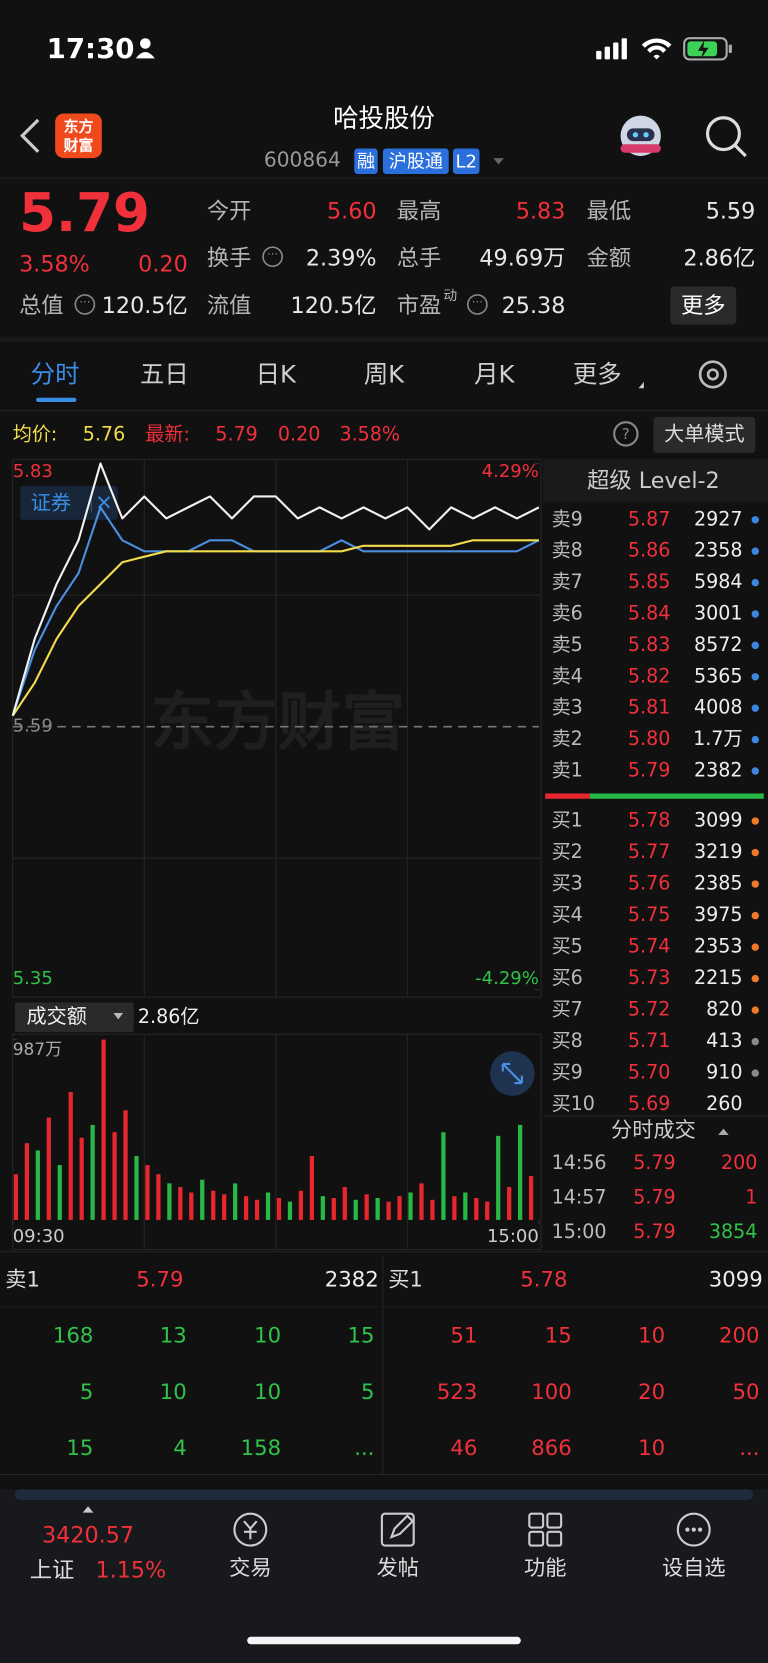 The width and height of the screenshot is (768, 1663). I want to click on book-volume: 3099, so click(718, 820).